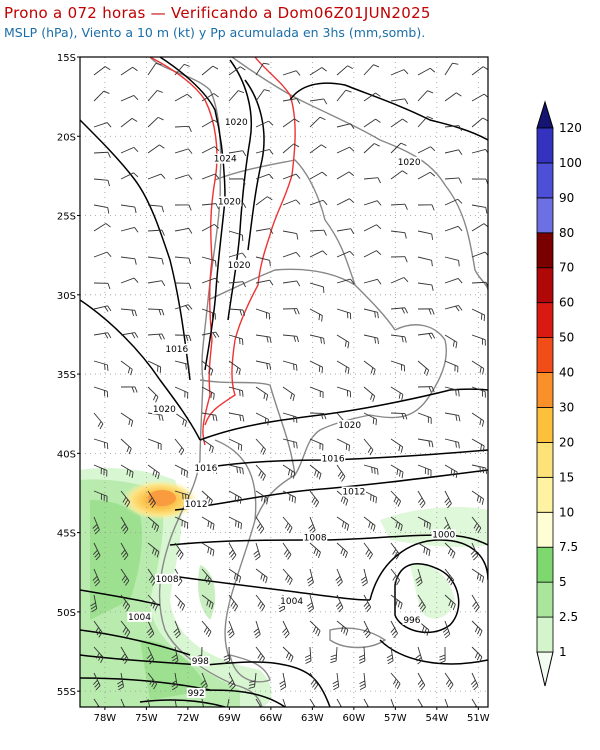 The width and height of the screenshot is (600, 750). I want to click on precipitation-colorbar: 1 2.5 5 7.5 10 15 20 30 40 50 60 70 80 90 100 120, so click(559, 393).